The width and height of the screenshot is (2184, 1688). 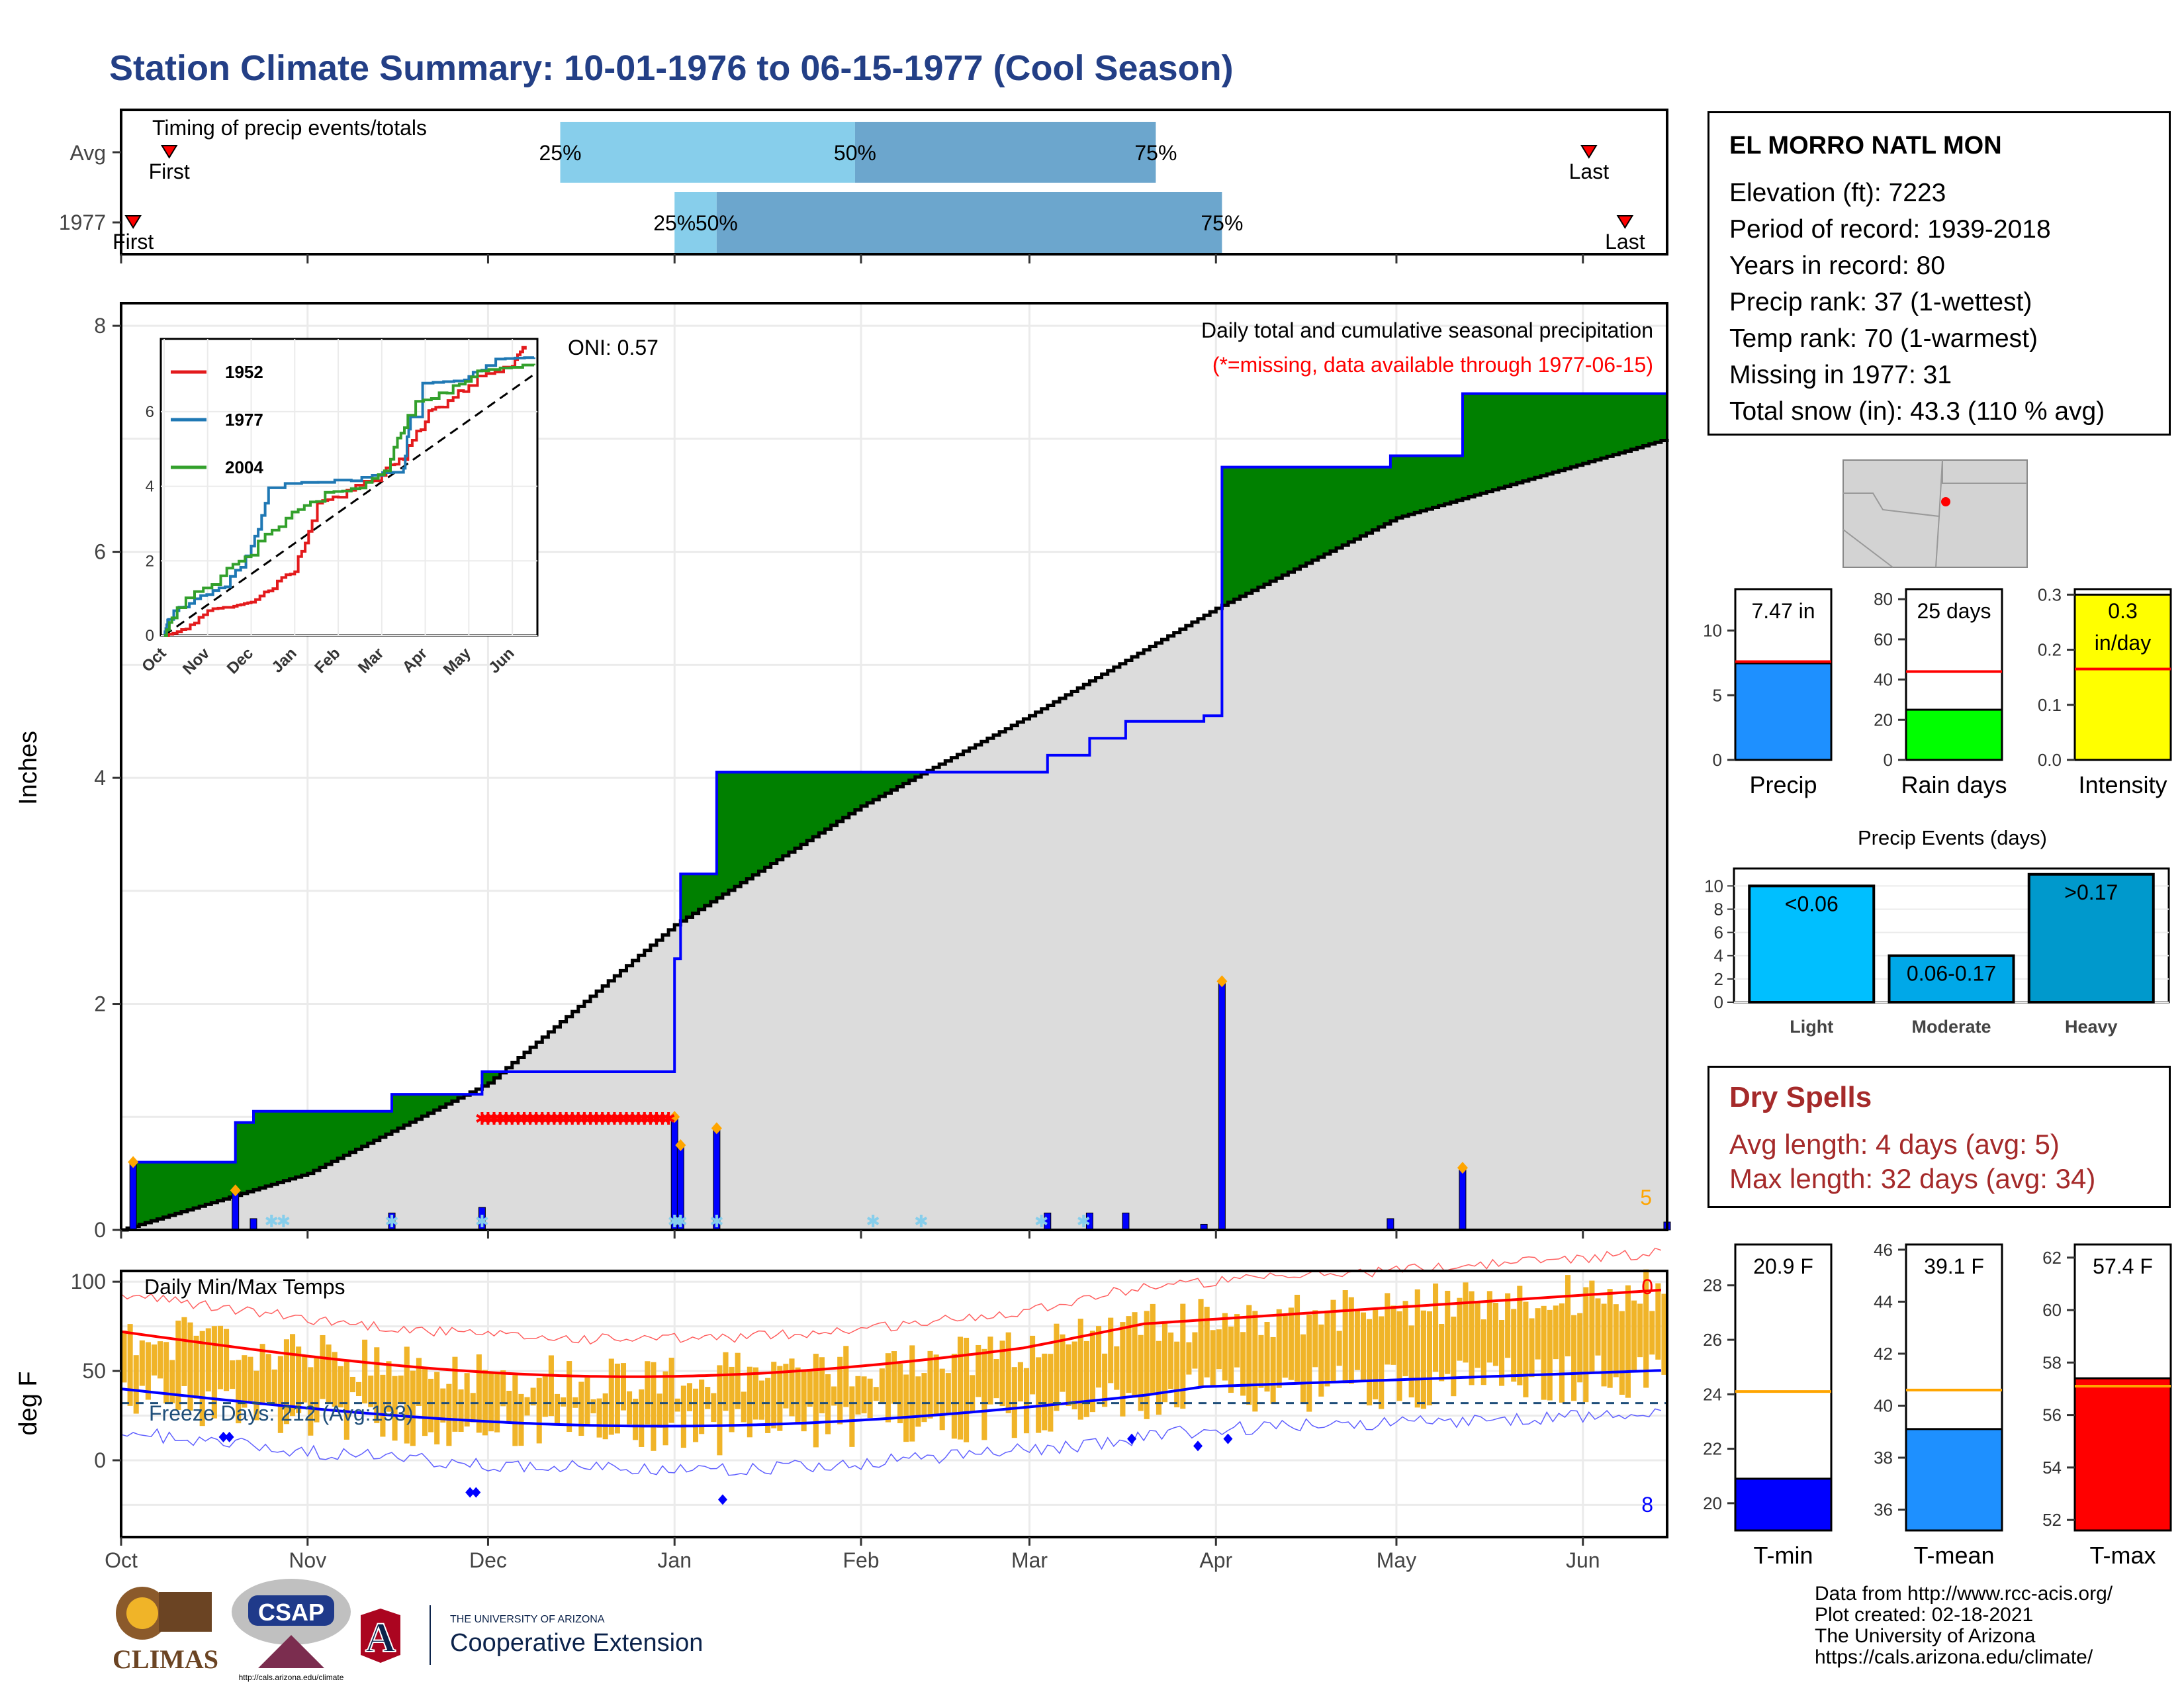 I want to click on missing-data-marker: ✱, so click(x=608, y=1119).